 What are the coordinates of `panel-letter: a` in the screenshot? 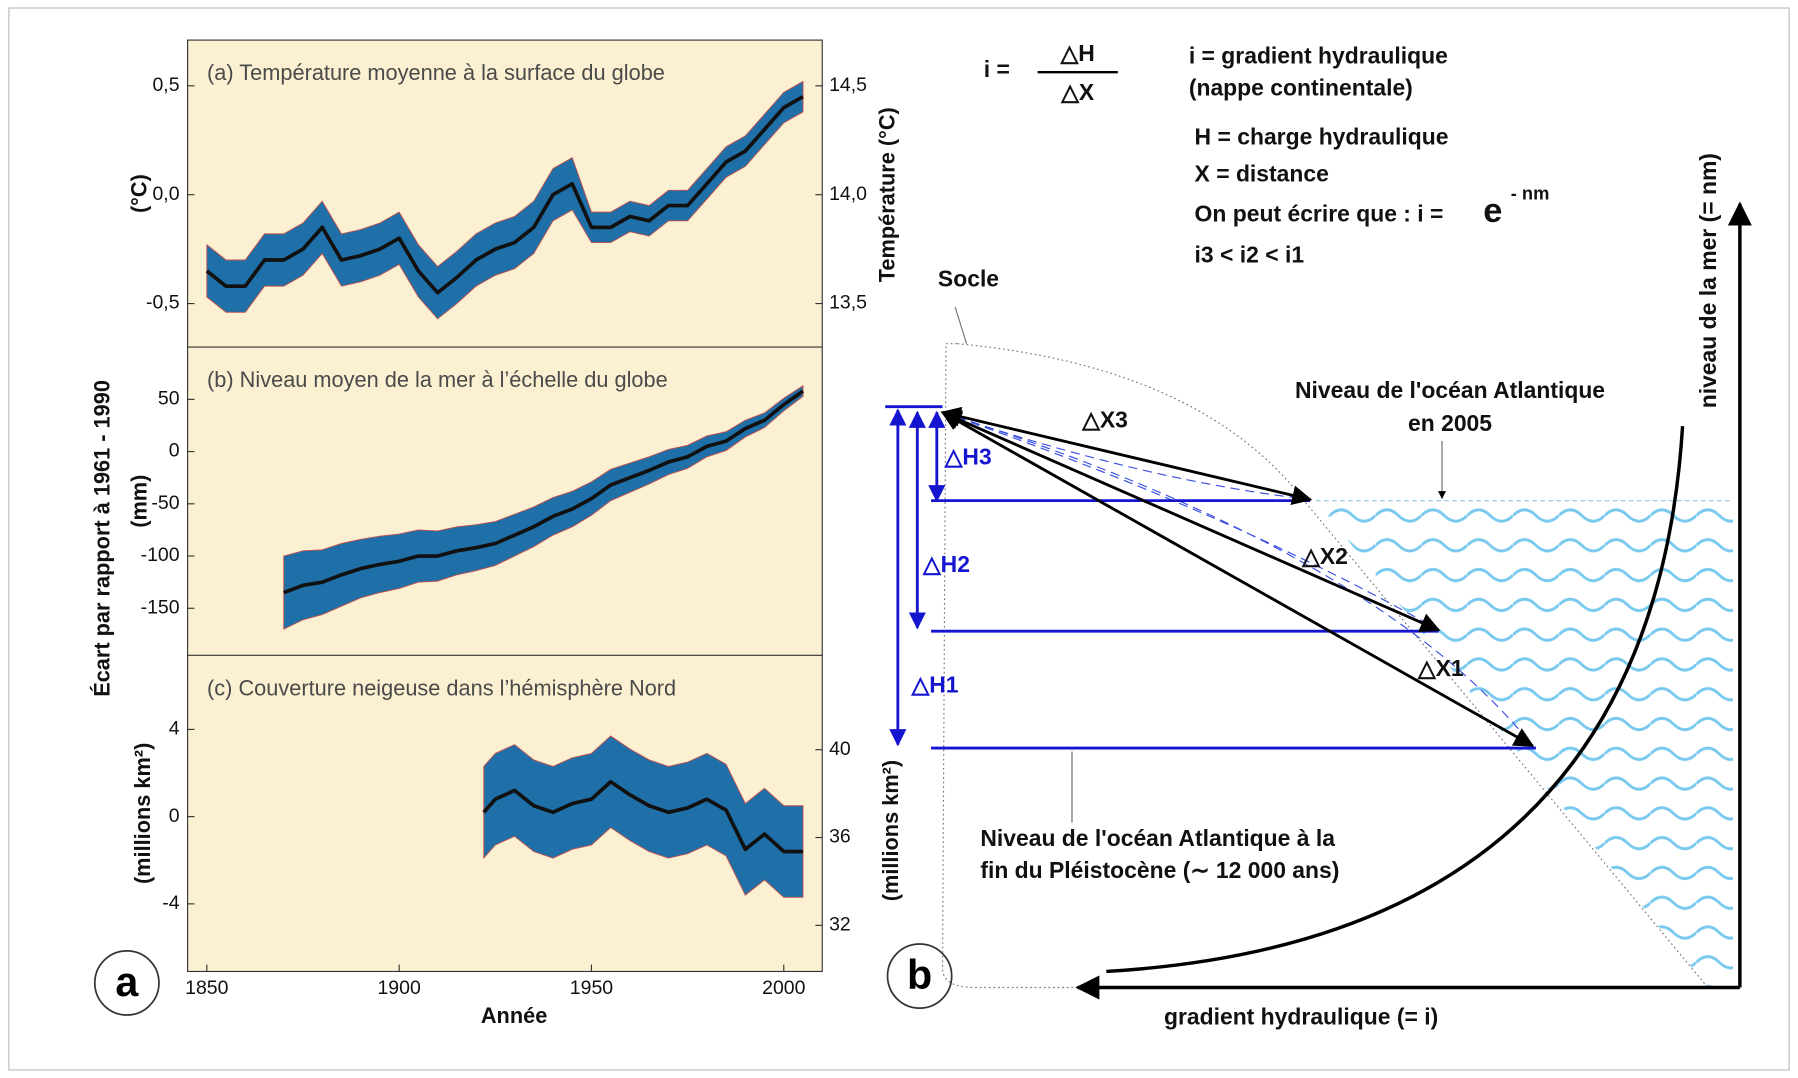 It's located at (127, 982).